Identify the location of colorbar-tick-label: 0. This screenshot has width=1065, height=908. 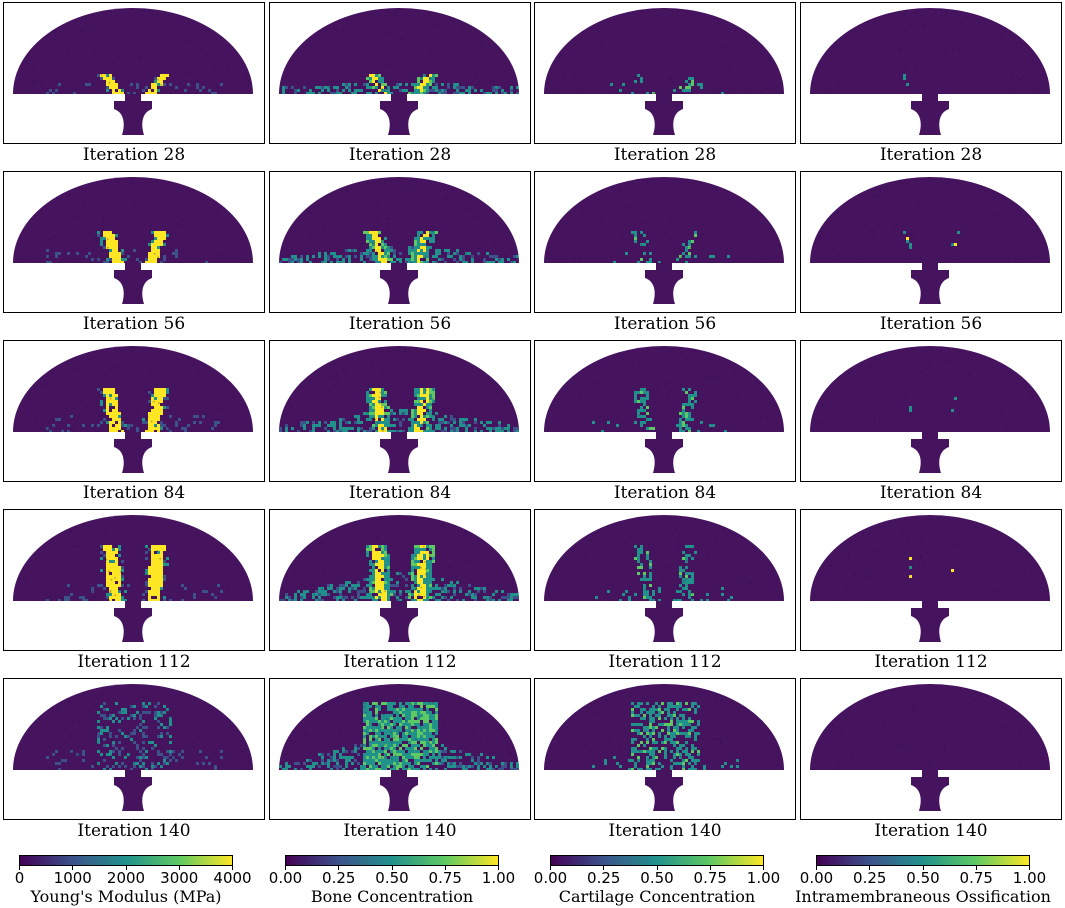
(19, 878).